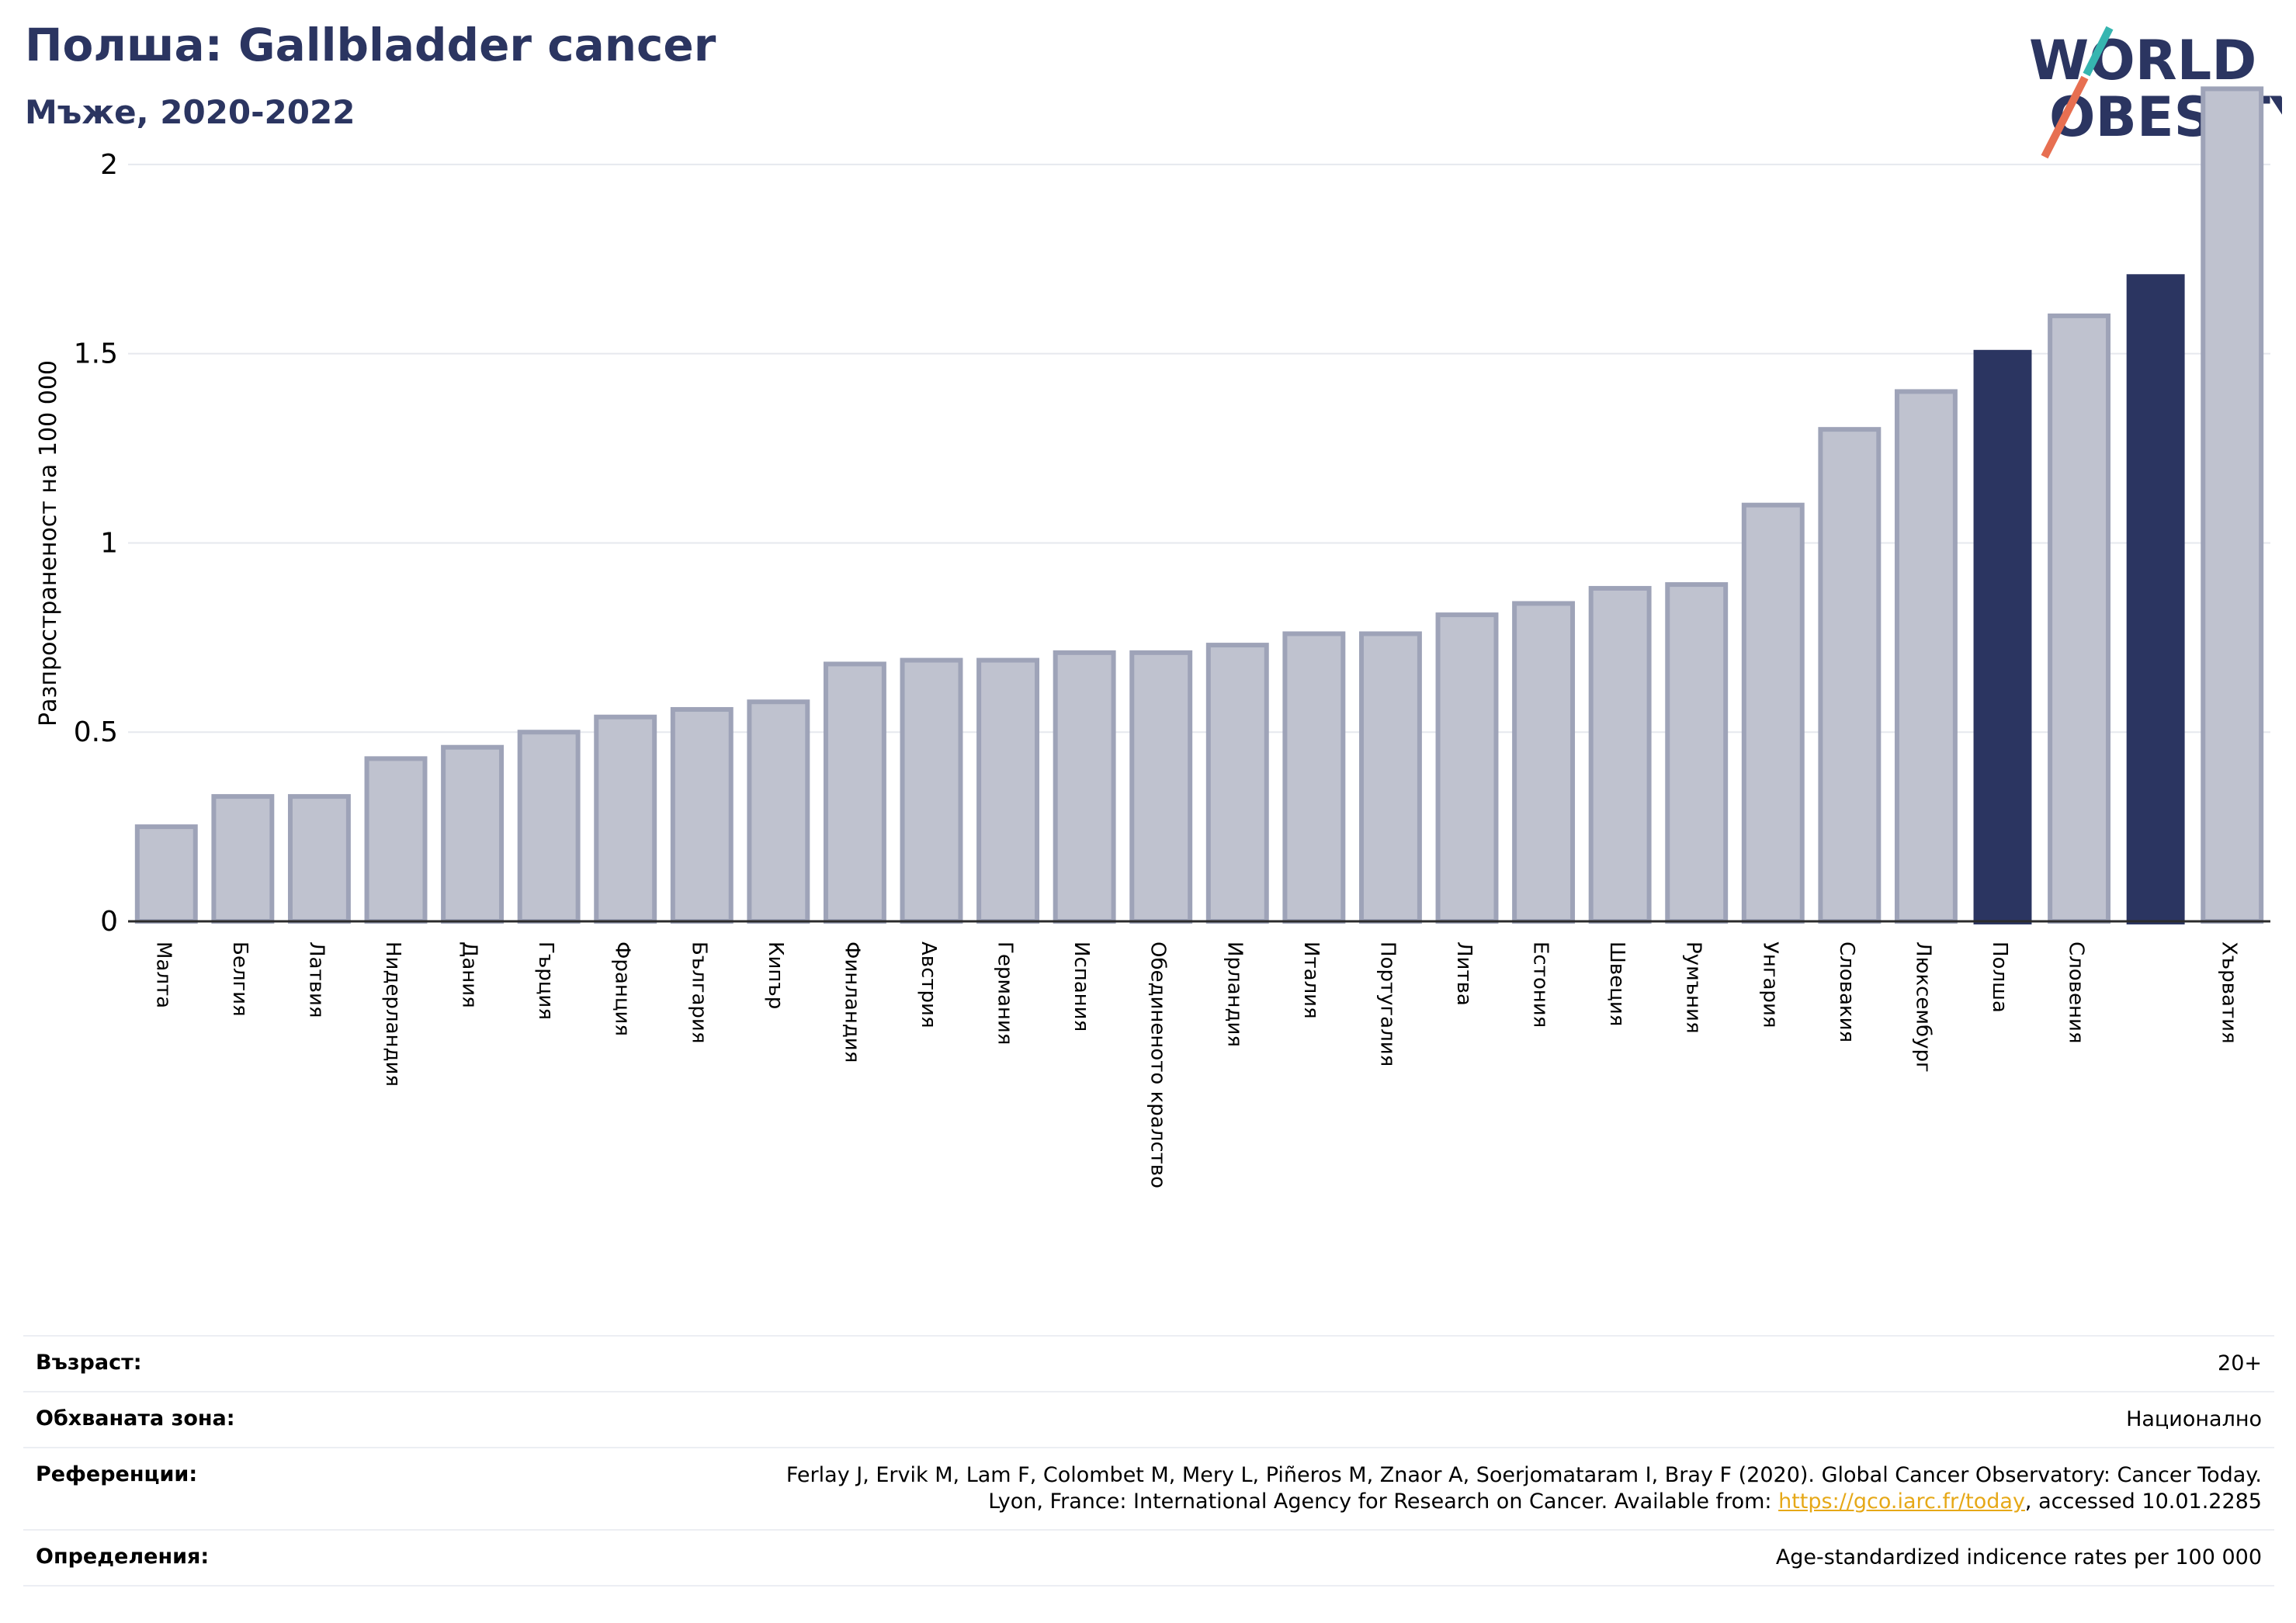  Describe the element at coordinates (1387, 1004) in the screenshot. I see `x-tick-label: Португалия` at that location.